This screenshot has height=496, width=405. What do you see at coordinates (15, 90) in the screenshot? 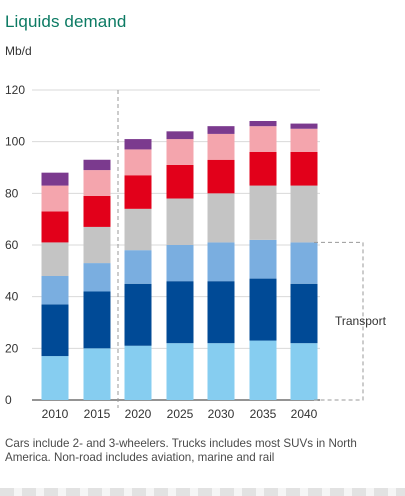
I see `y-tick-label: 120` at bounding box center [15, 90].